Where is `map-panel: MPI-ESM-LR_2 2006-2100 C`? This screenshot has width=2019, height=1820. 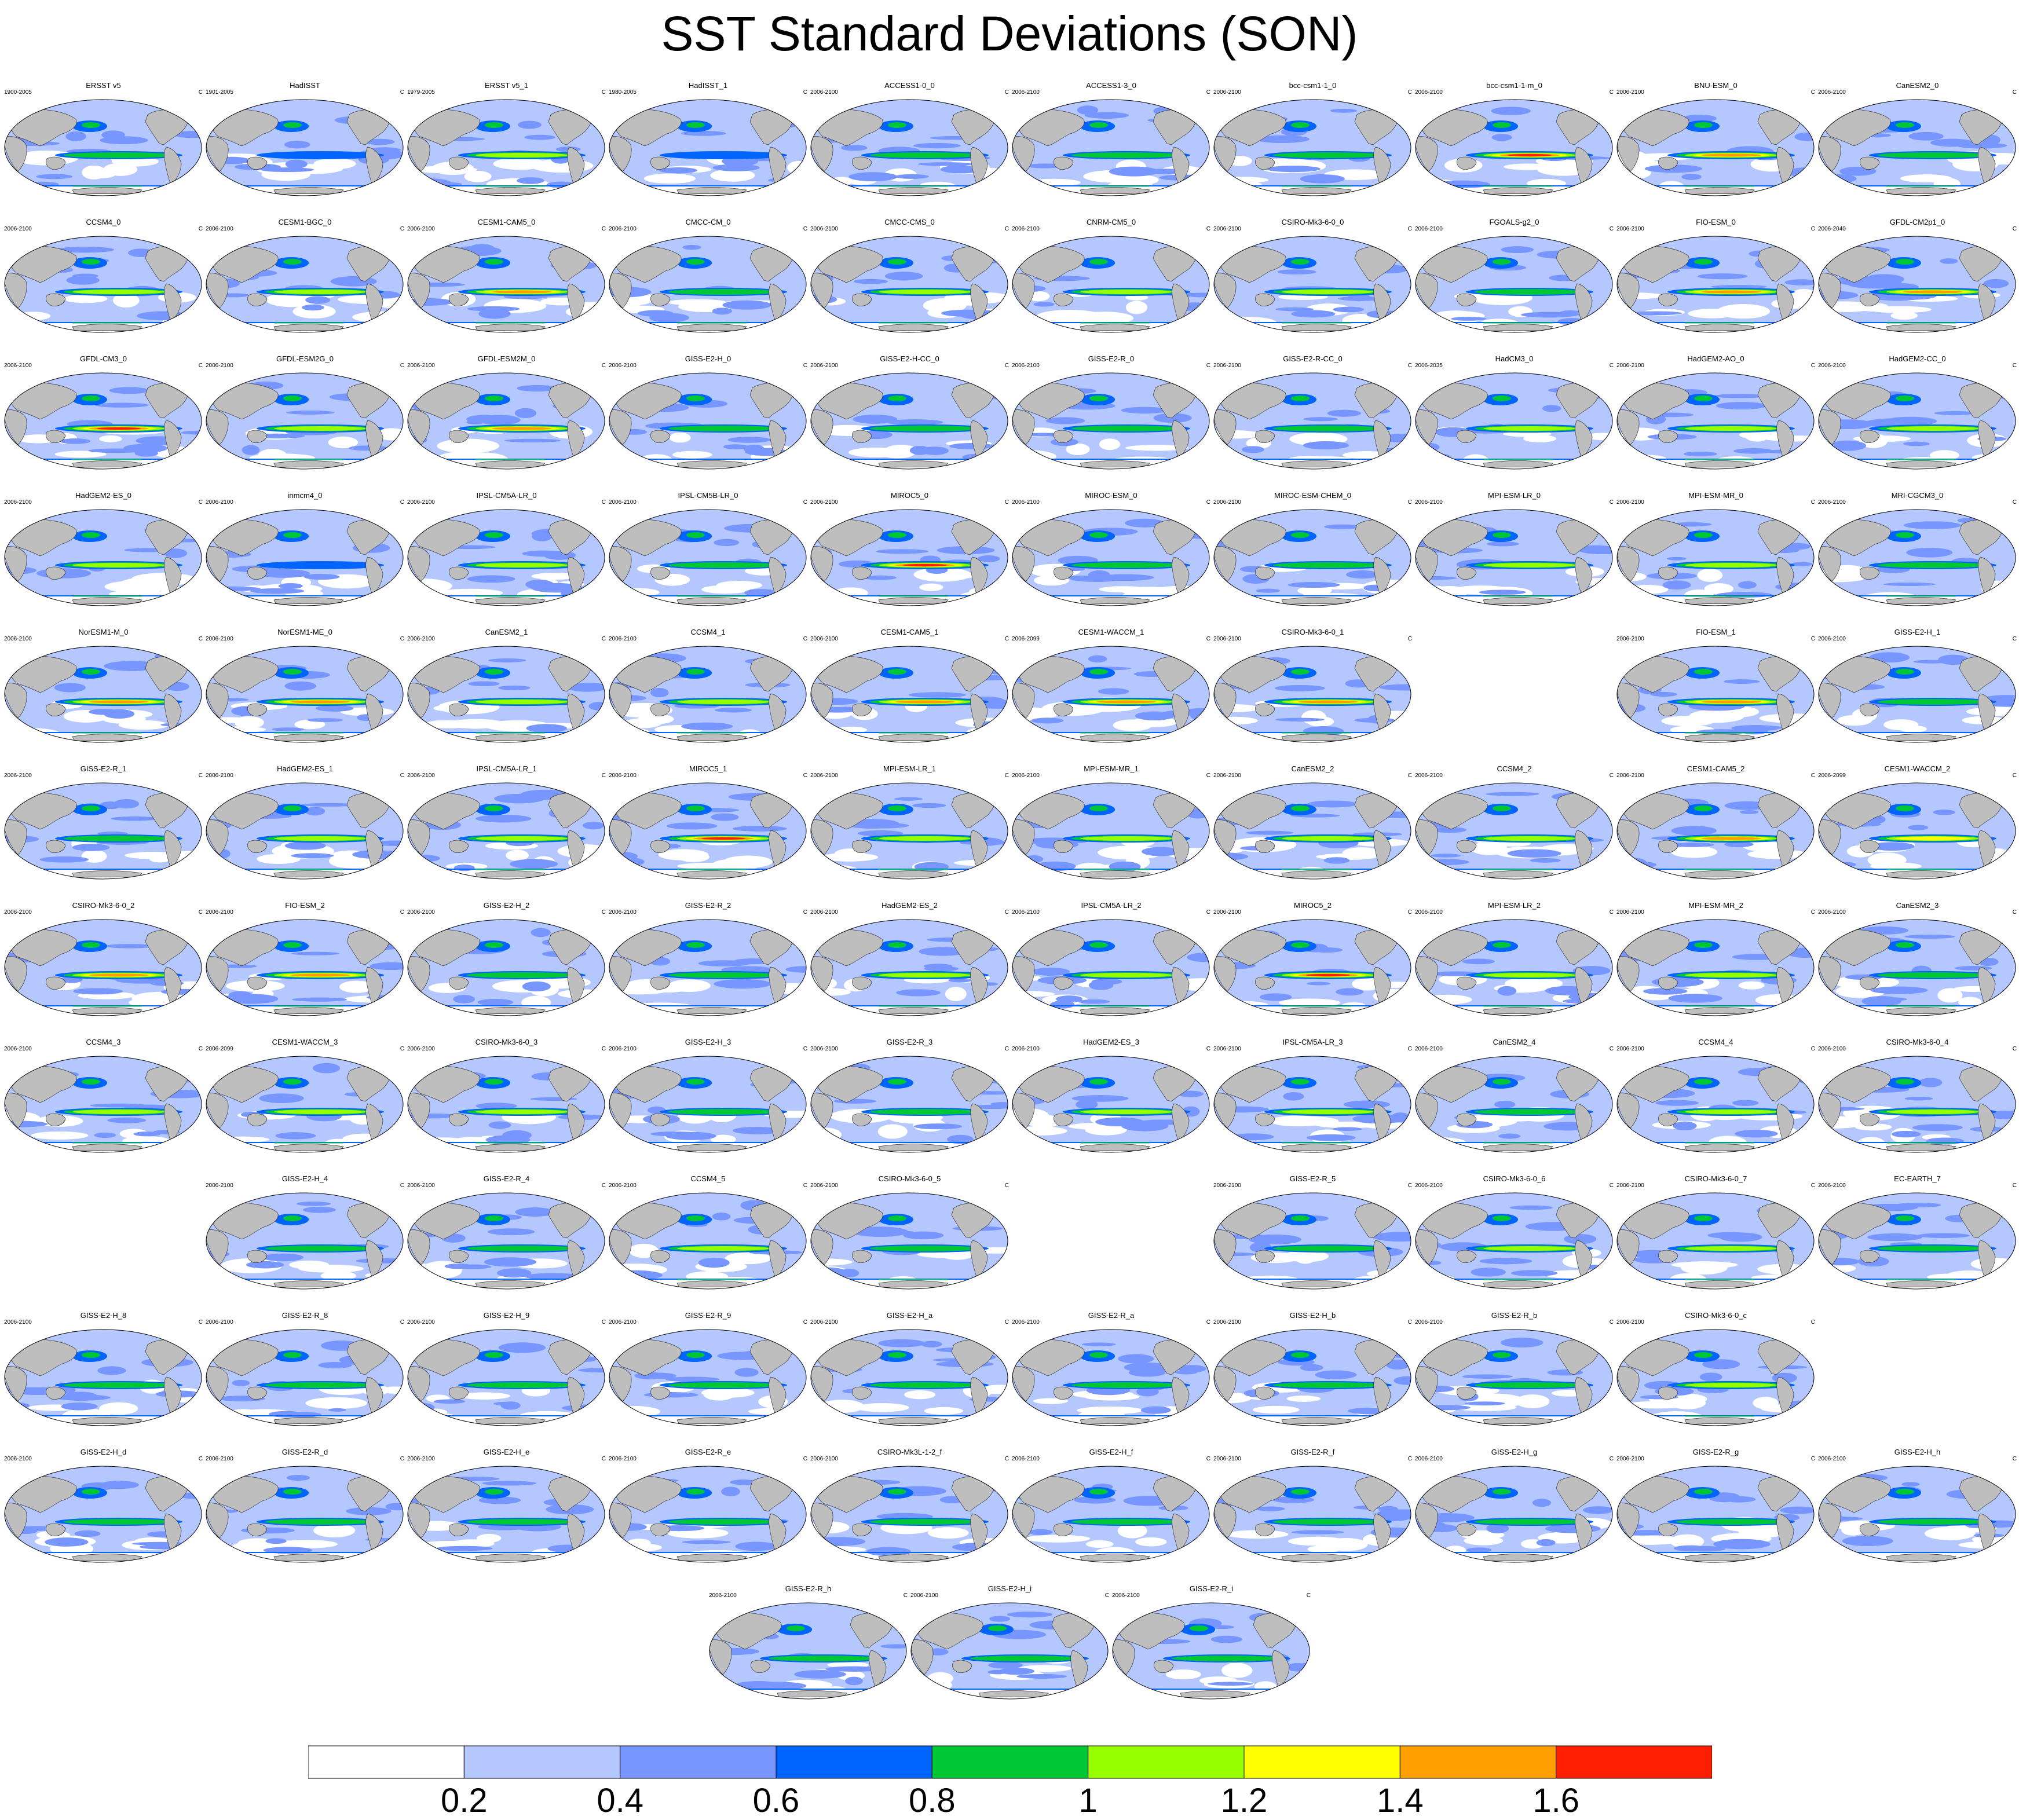
map-panel: MPI-ESM-LR_2 2006-2100 C is located at coordinates (1514, 959).